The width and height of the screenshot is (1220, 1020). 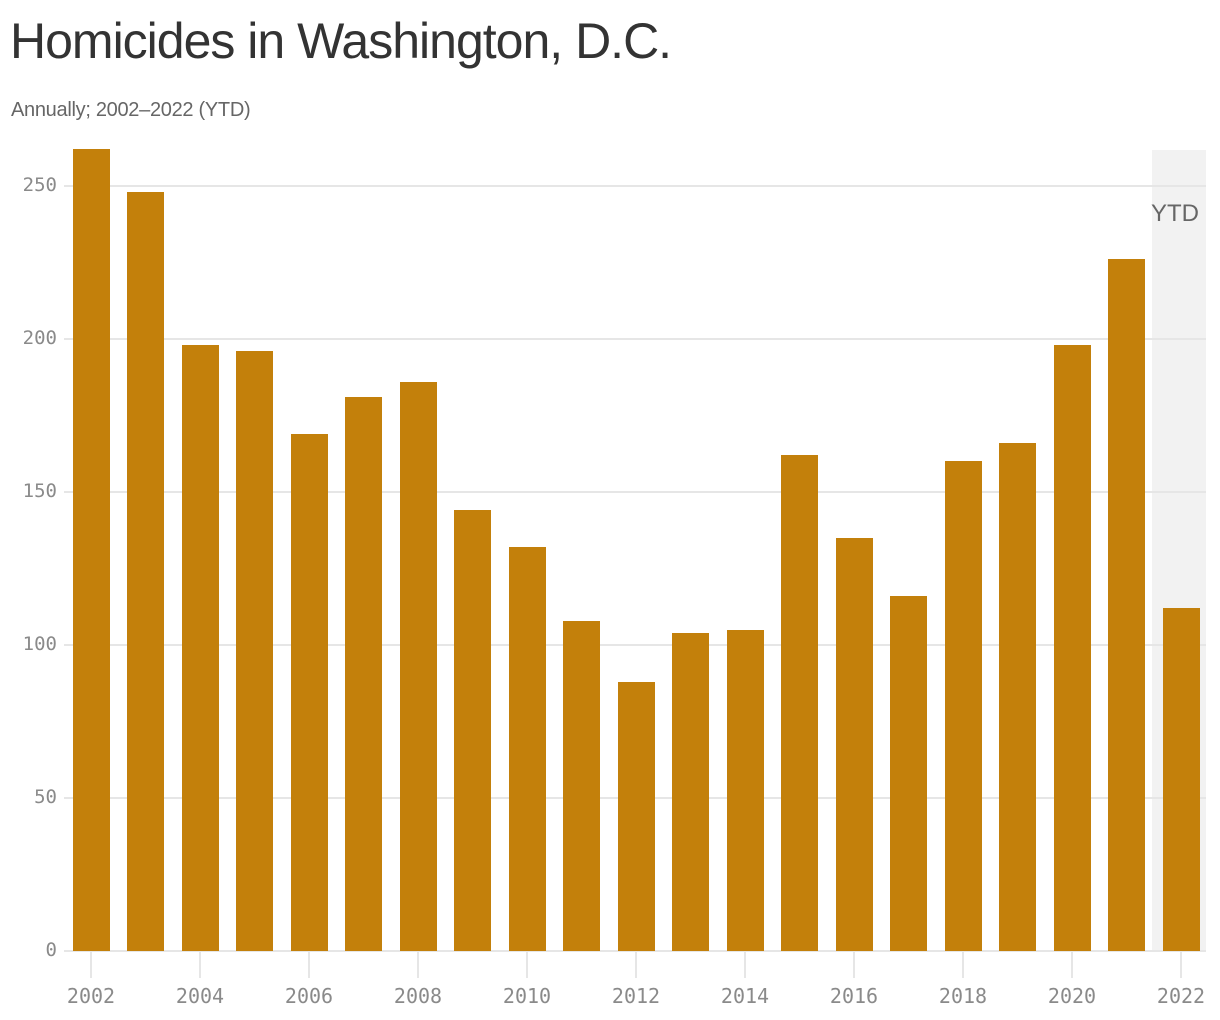 What do you see at coordinates (1017, 697) in the screenshot?
I see `bar-2019` at bounding box center [1017, 697].